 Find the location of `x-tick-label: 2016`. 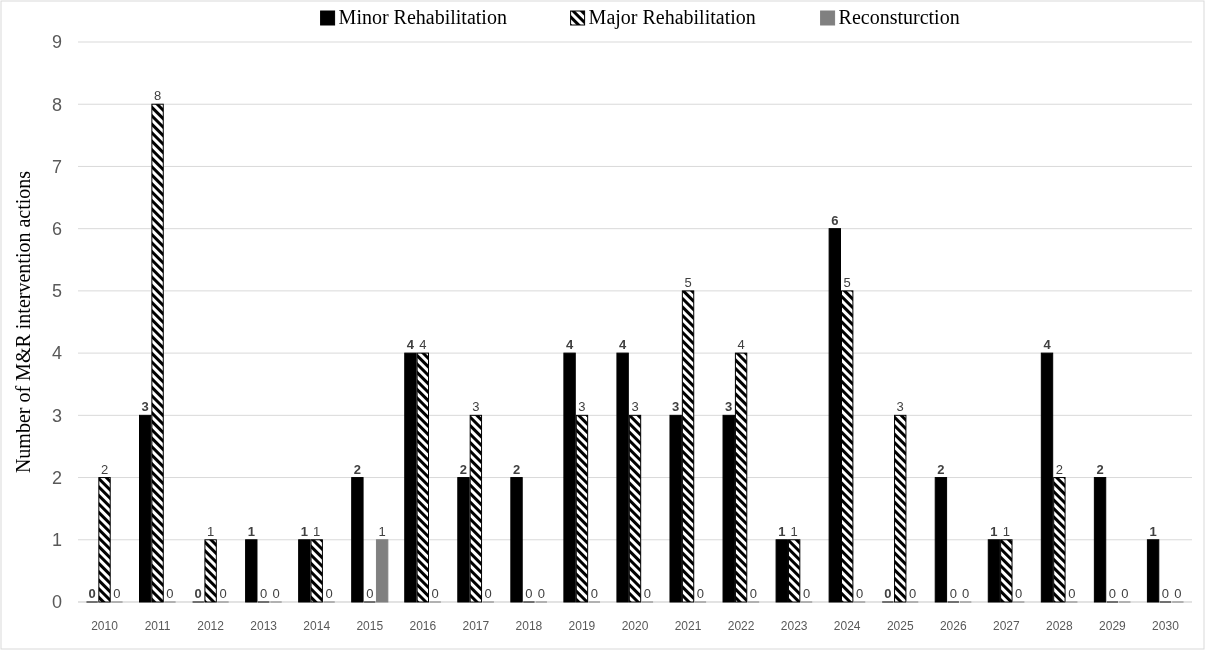

x-tick-label: 2016 is located at coordinates (423, 626).